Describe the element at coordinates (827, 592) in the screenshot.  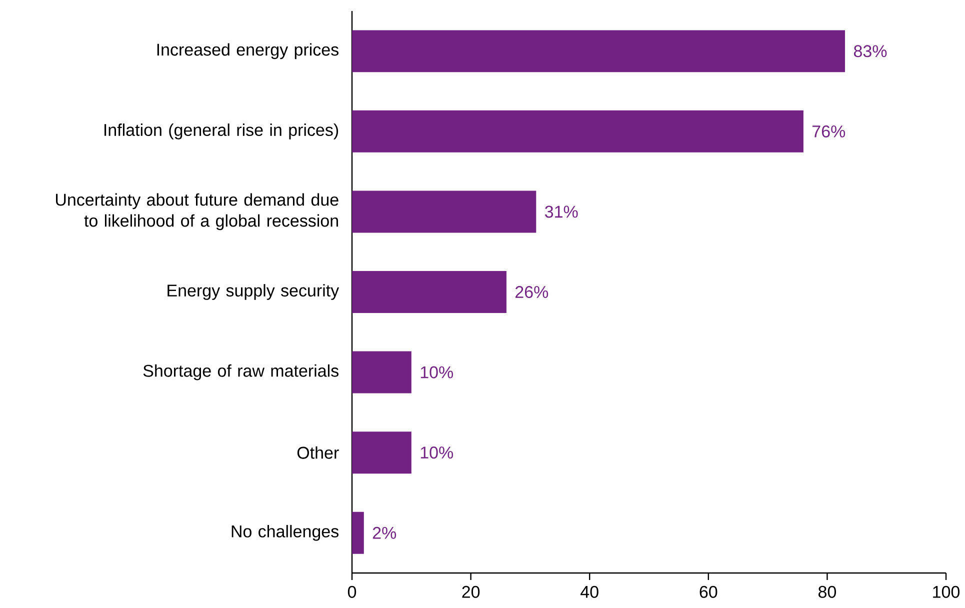
I see `x-tick-label: 80` at that location.